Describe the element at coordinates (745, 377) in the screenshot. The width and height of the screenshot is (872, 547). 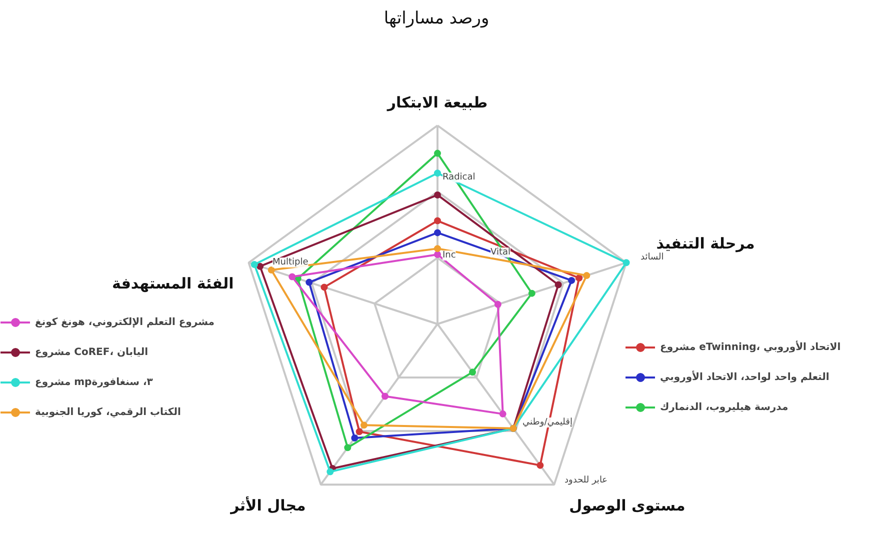
I see `legend-label: التعلم واحد لواحد، الاتحاد الأوروبي` at that location.